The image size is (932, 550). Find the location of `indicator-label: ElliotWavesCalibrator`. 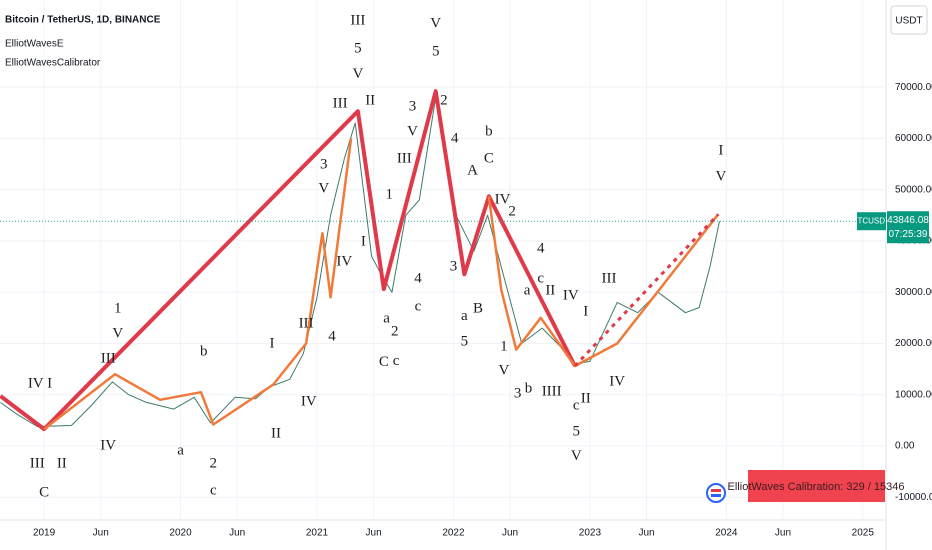

indicator-label: ElliotWavesCalibrator is located at coordinates (53, 63).